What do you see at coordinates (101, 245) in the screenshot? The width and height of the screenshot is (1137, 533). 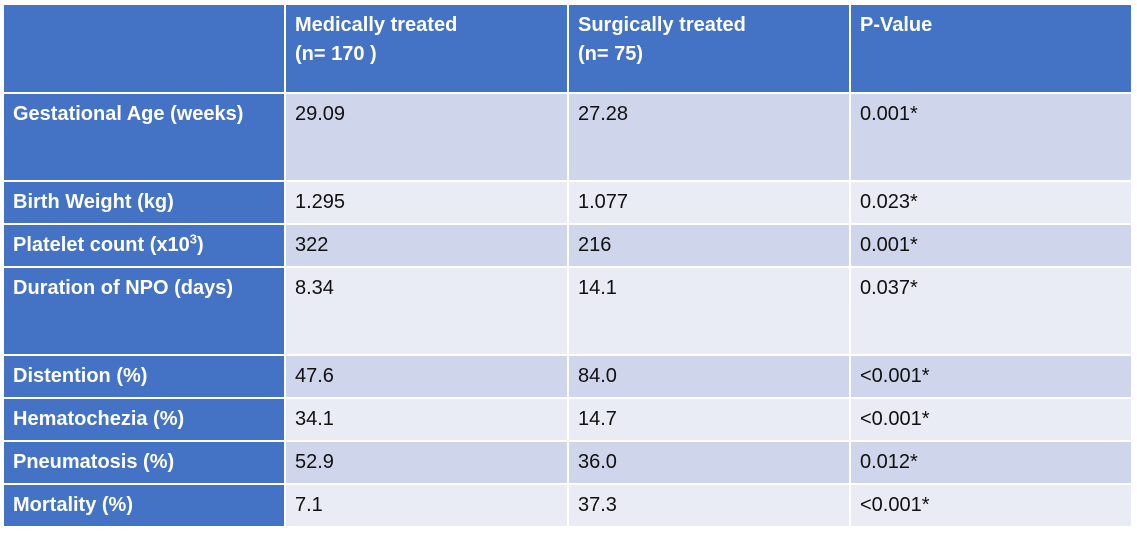 I see `row-label-text: Platelet count (x10` at bounding box center [101, 245].